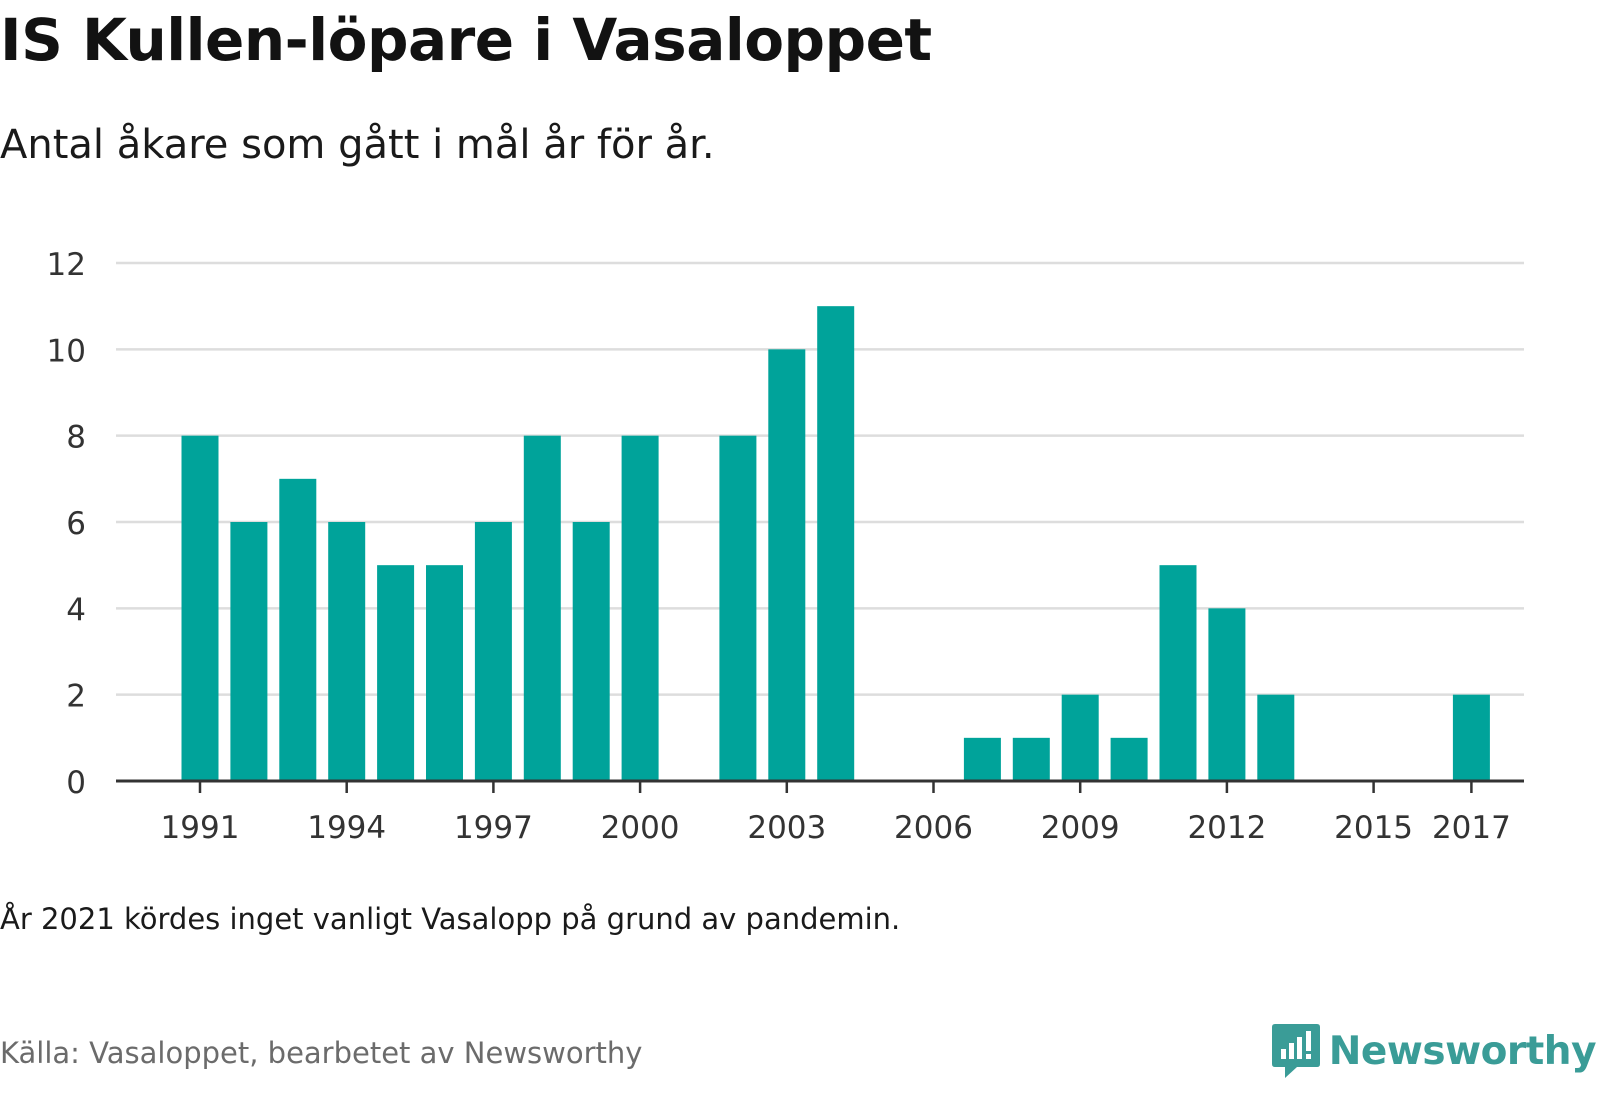 The height and width of the screenshot is (1100, 1600). Describe the element at coordinates (640, 828) in the screenshot. I see `x-tick-label: 2000` at that location.